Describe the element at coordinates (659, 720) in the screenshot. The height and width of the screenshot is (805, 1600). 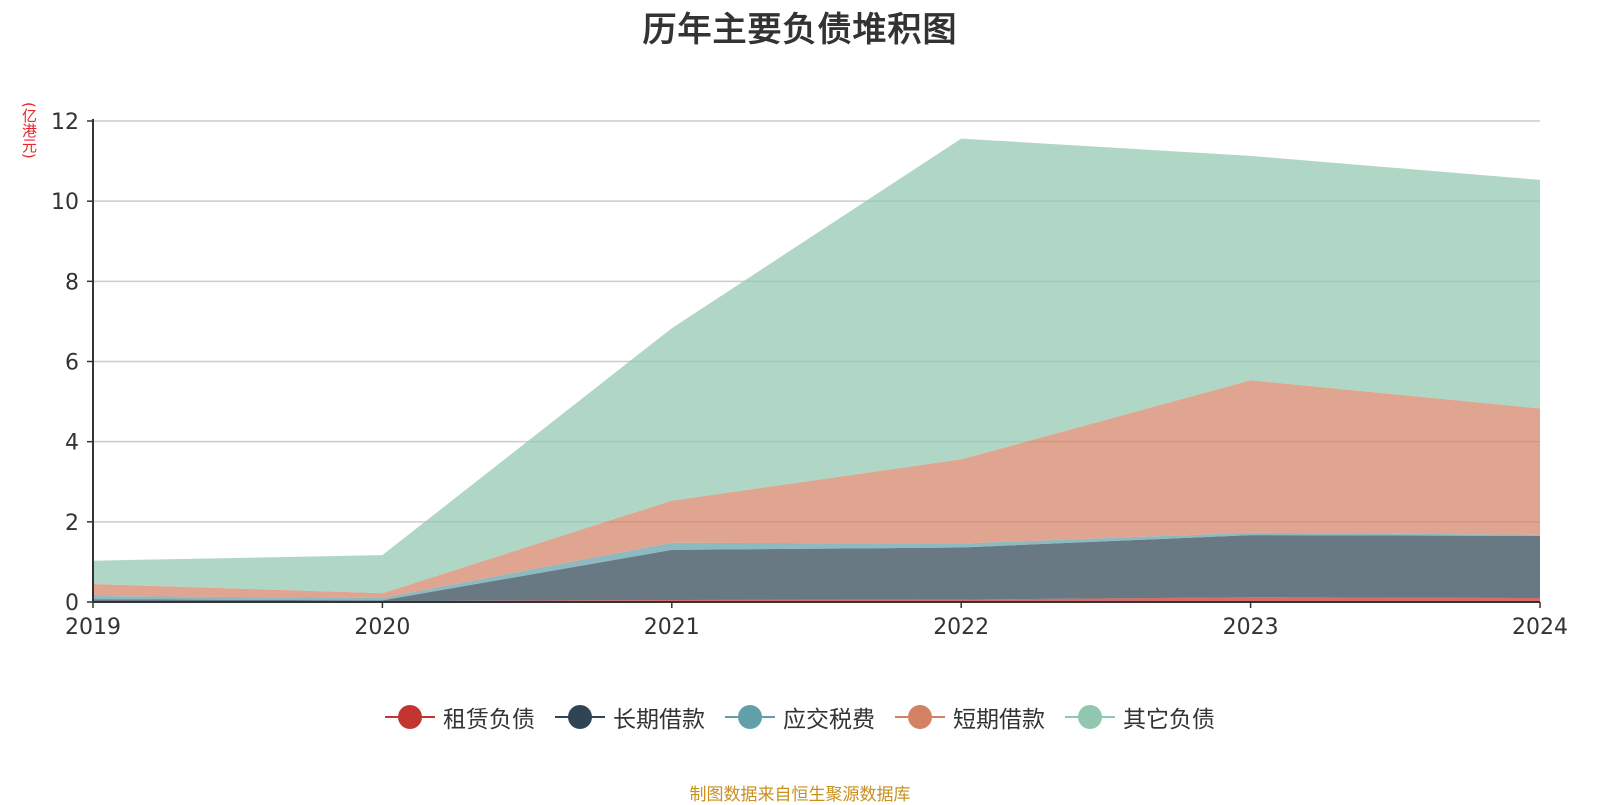
I see `legend-label: 长期借款` at that location.